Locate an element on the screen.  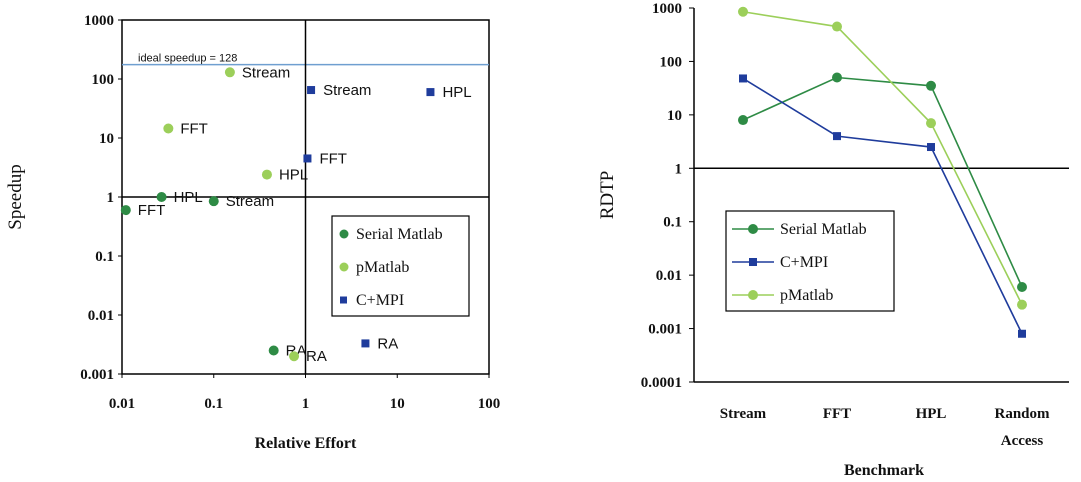
point-label-pmatlab-stream: Stream is located at coordinates (266, 72).